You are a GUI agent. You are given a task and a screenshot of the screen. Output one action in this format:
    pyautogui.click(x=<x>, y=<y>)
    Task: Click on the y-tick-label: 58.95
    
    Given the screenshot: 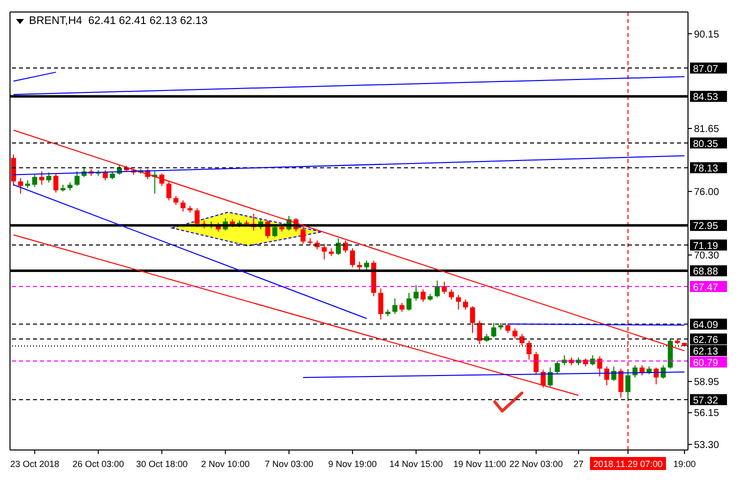 What is the action you would take?
    pyautogui.click(x=707, y=382)
    